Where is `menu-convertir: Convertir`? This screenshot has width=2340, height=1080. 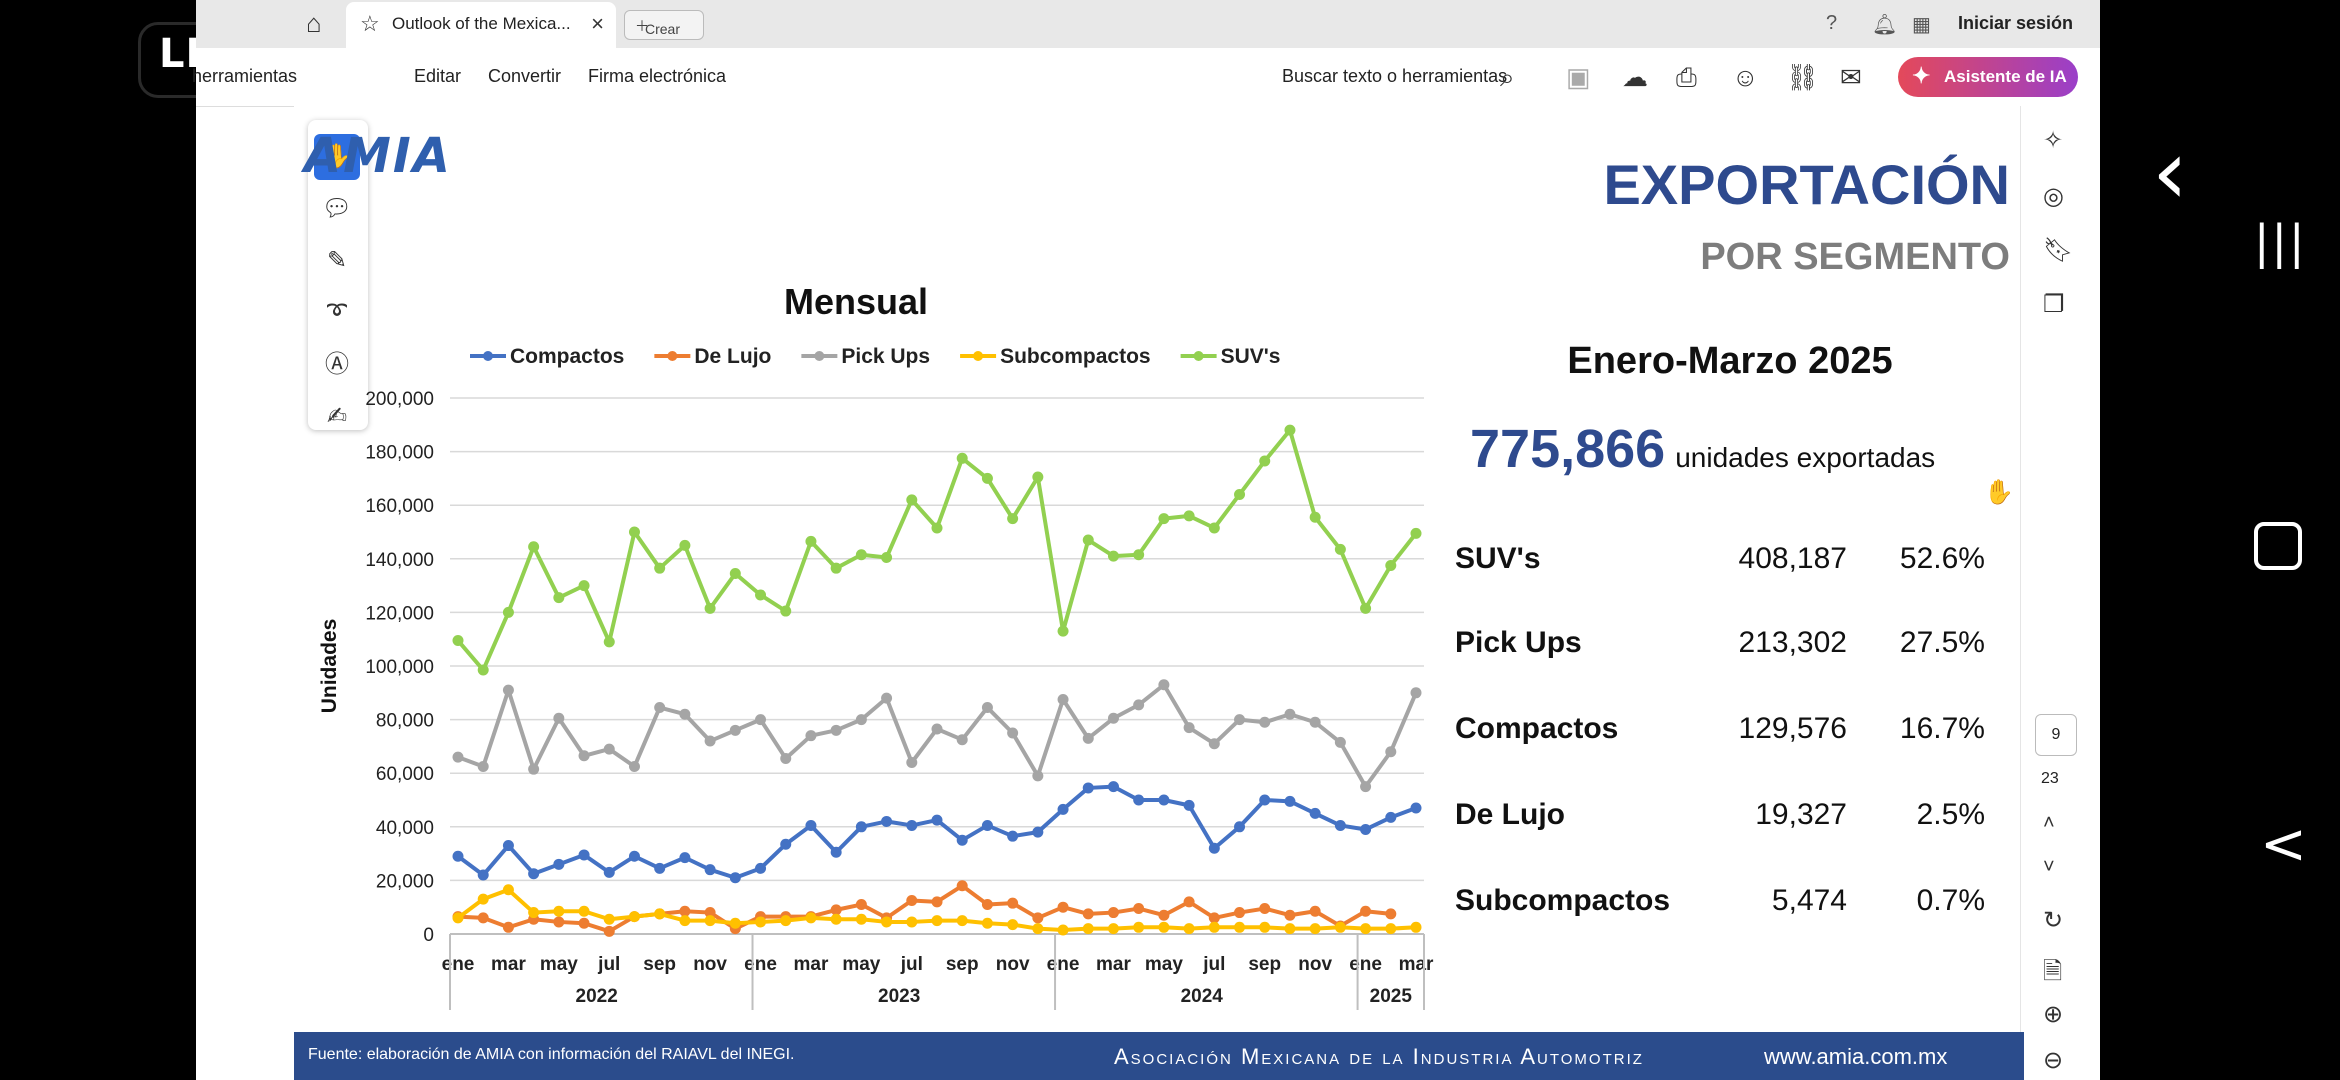
menu-convertir: Convertir is located at coordinates (525, 76).